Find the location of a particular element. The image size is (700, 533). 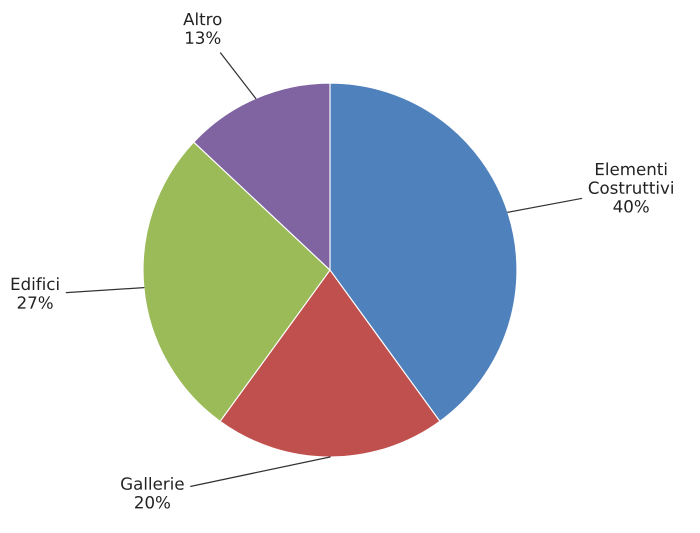

slice-label: Altro is located at coordinates (202, 19).